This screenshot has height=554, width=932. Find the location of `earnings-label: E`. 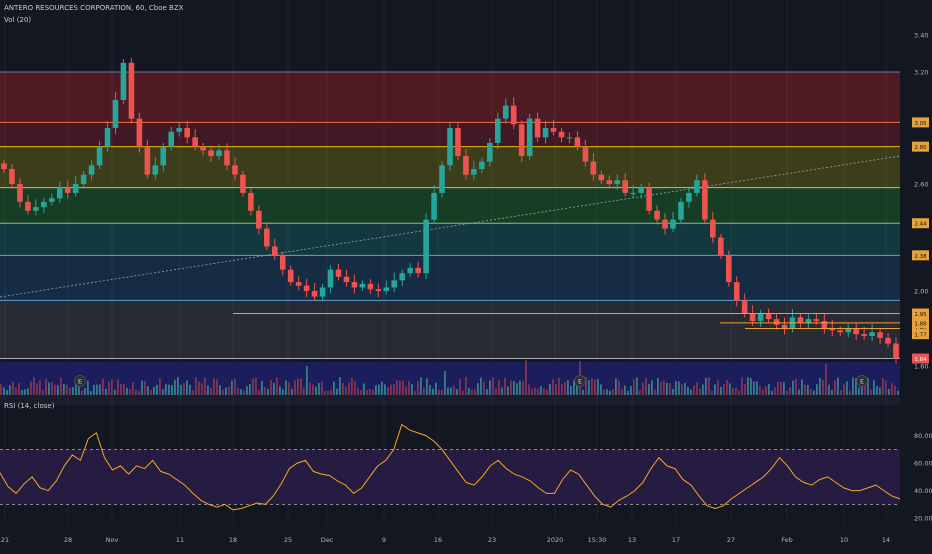

earnings-label: E is located at coordinates (80, 382).